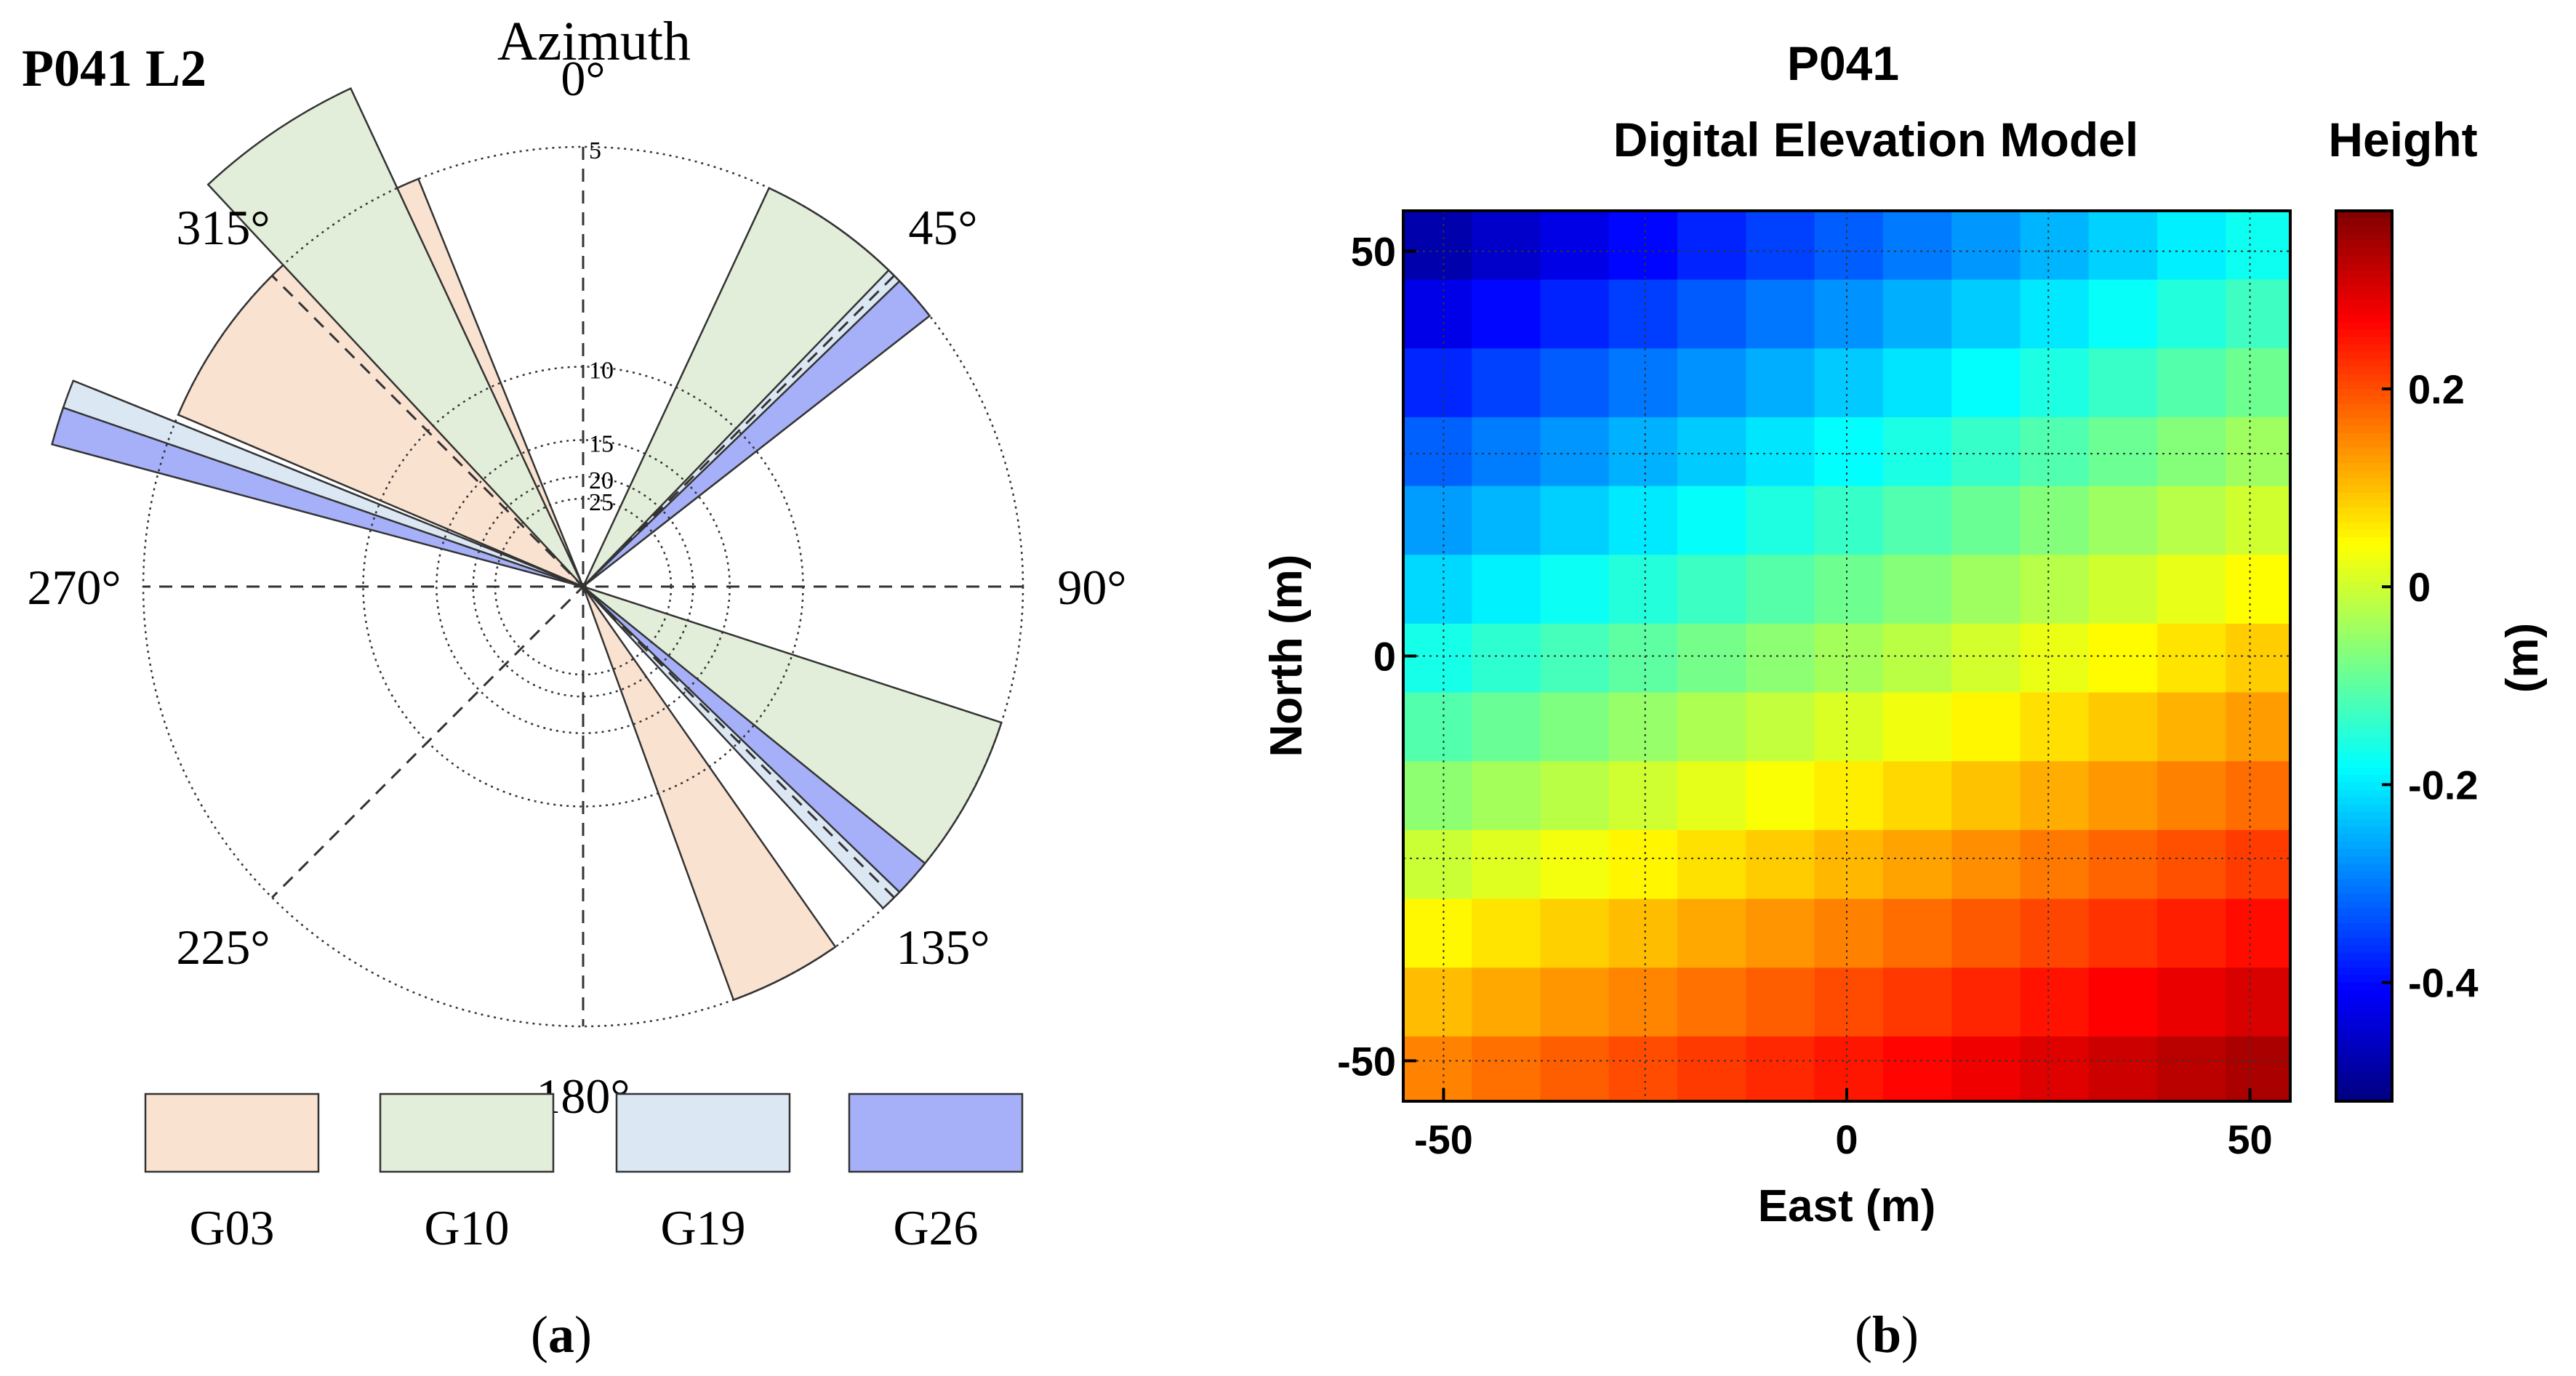 The image size is (2576, 1376). Describe the element at coordinates (2436, 389) in the screenshot. I see `colorbar-tick-label: 0.2` at that location.